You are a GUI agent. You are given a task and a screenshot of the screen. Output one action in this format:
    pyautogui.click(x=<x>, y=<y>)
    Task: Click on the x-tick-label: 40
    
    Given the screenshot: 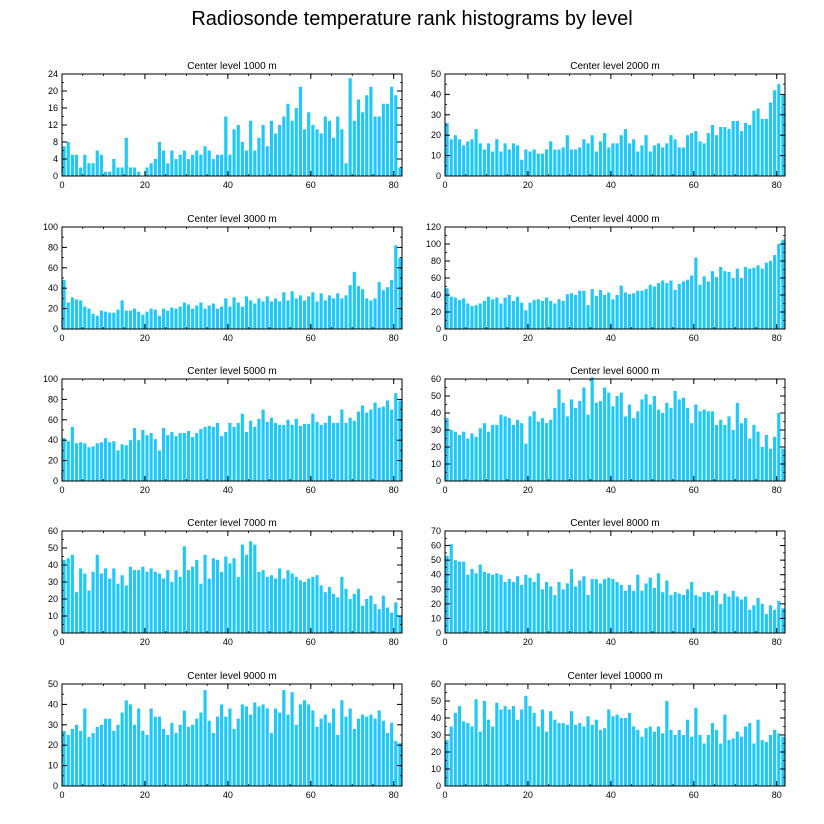 What is the action you would take?
    pyautogui.click(x=228, y=490)
    